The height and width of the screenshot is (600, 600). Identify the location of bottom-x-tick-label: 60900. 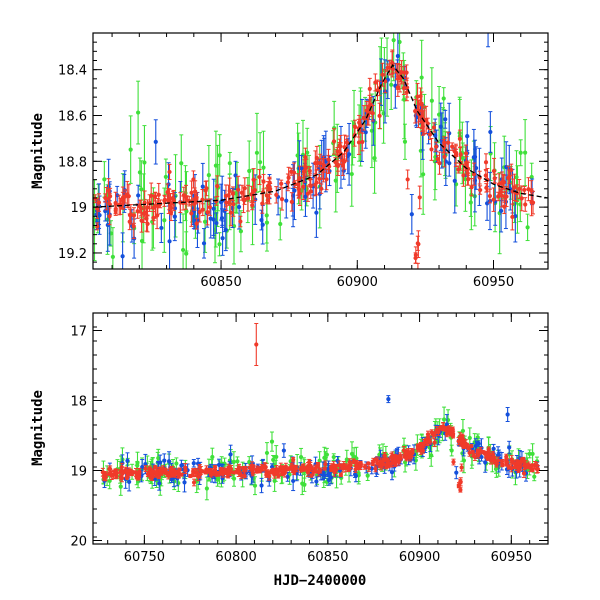
(419, 557).